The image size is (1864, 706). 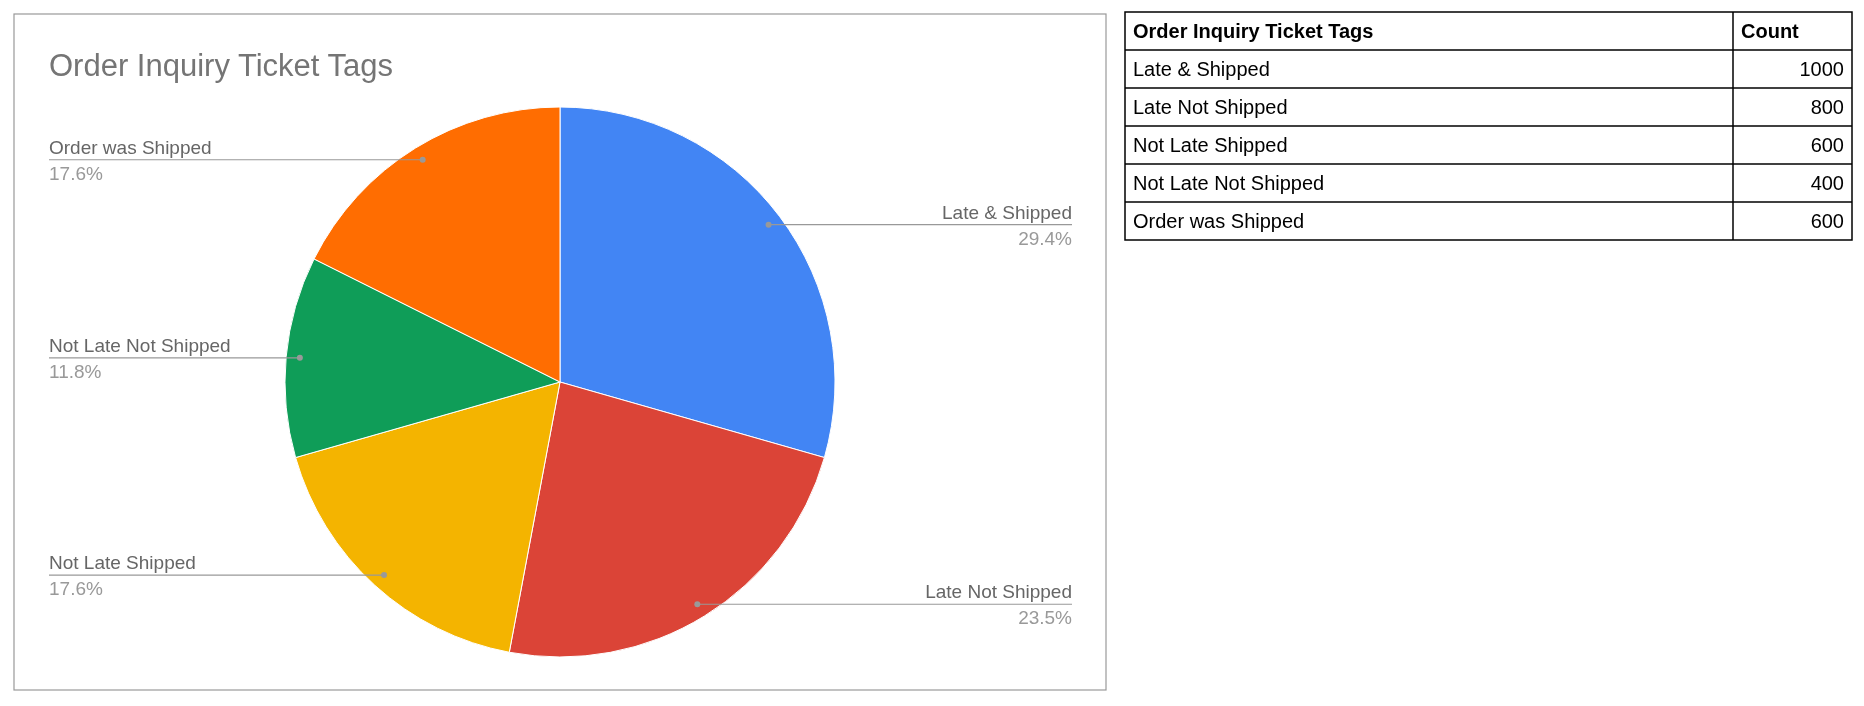 What do you see at coordinates (1219, 221) in the screenshot?
I see `category-label: Order was Shipped` at bounding box center [1219, 221].